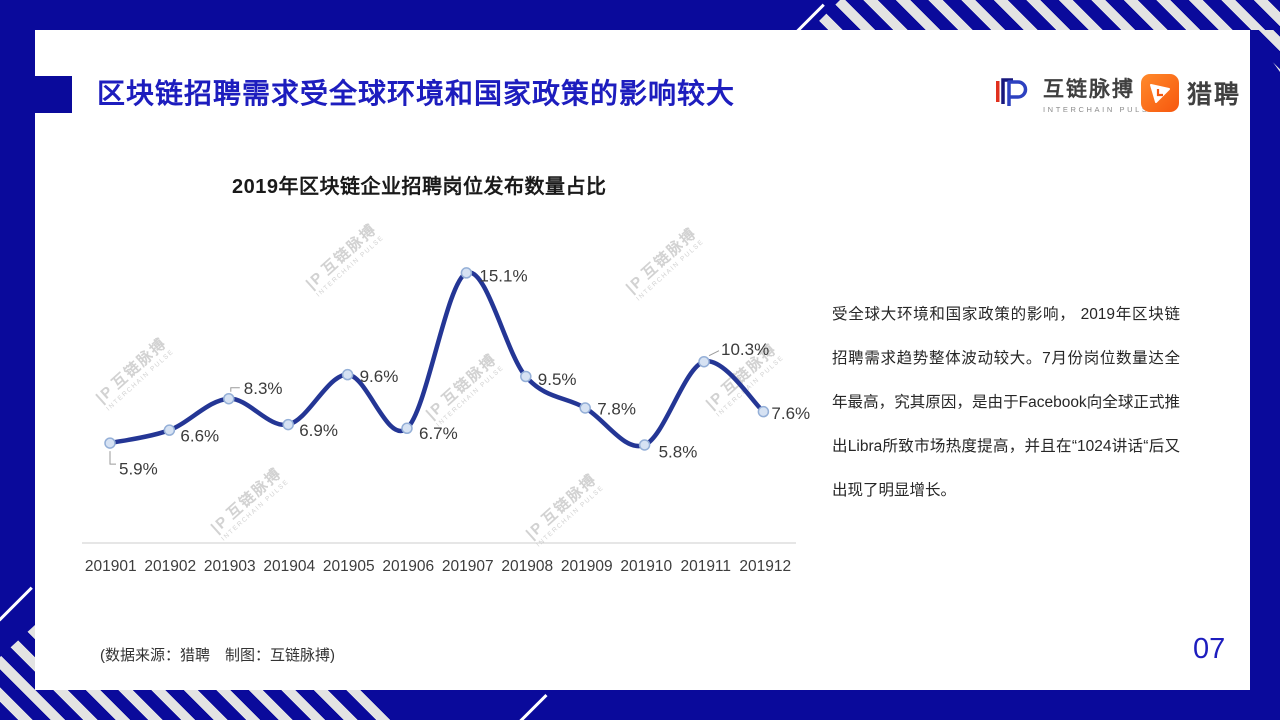 This screenshot has width=1280, height=720. I want to click on liepin-logo: 猎聘, so click(1191, 93).